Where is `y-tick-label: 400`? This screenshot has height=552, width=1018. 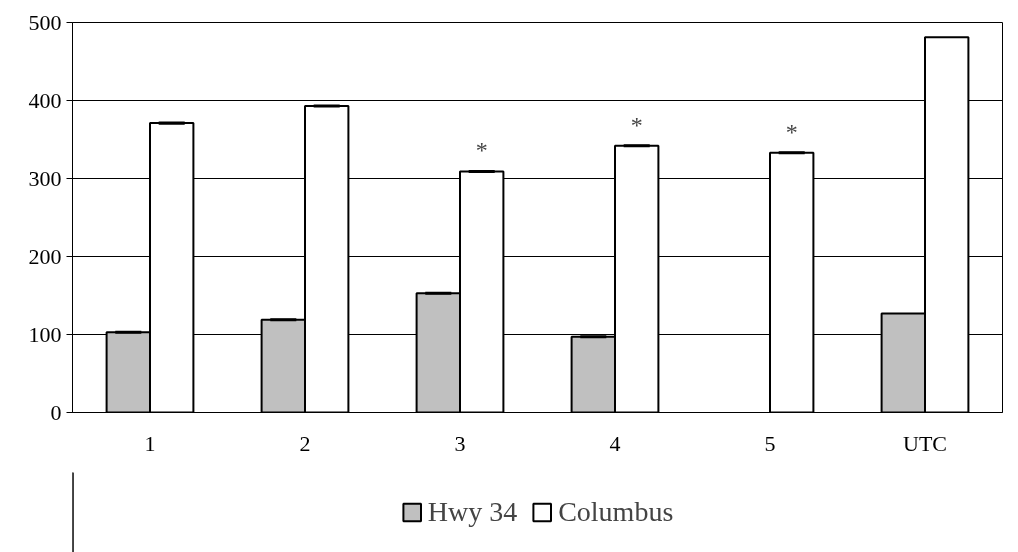
y-tick-label: 400 is located at coordinates (45, 100).